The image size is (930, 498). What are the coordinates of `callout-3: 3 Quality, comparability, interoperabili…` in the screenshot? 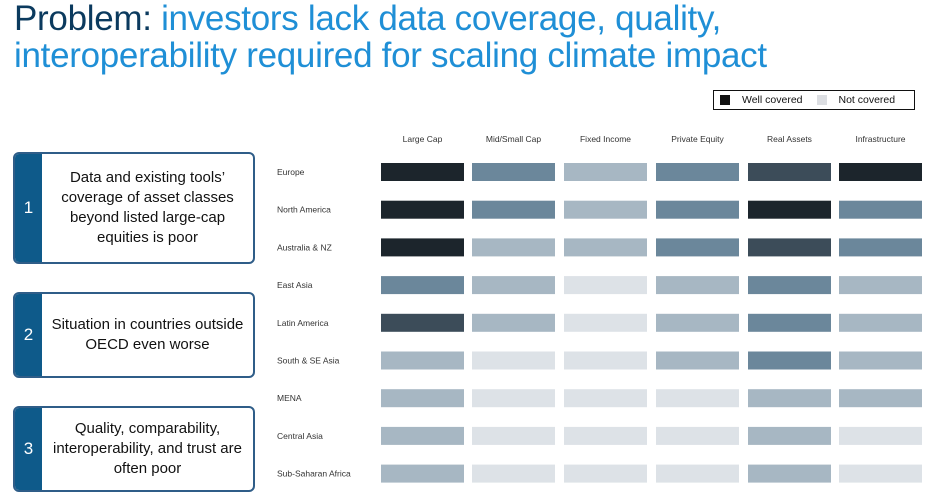 It's located at (134, 449).